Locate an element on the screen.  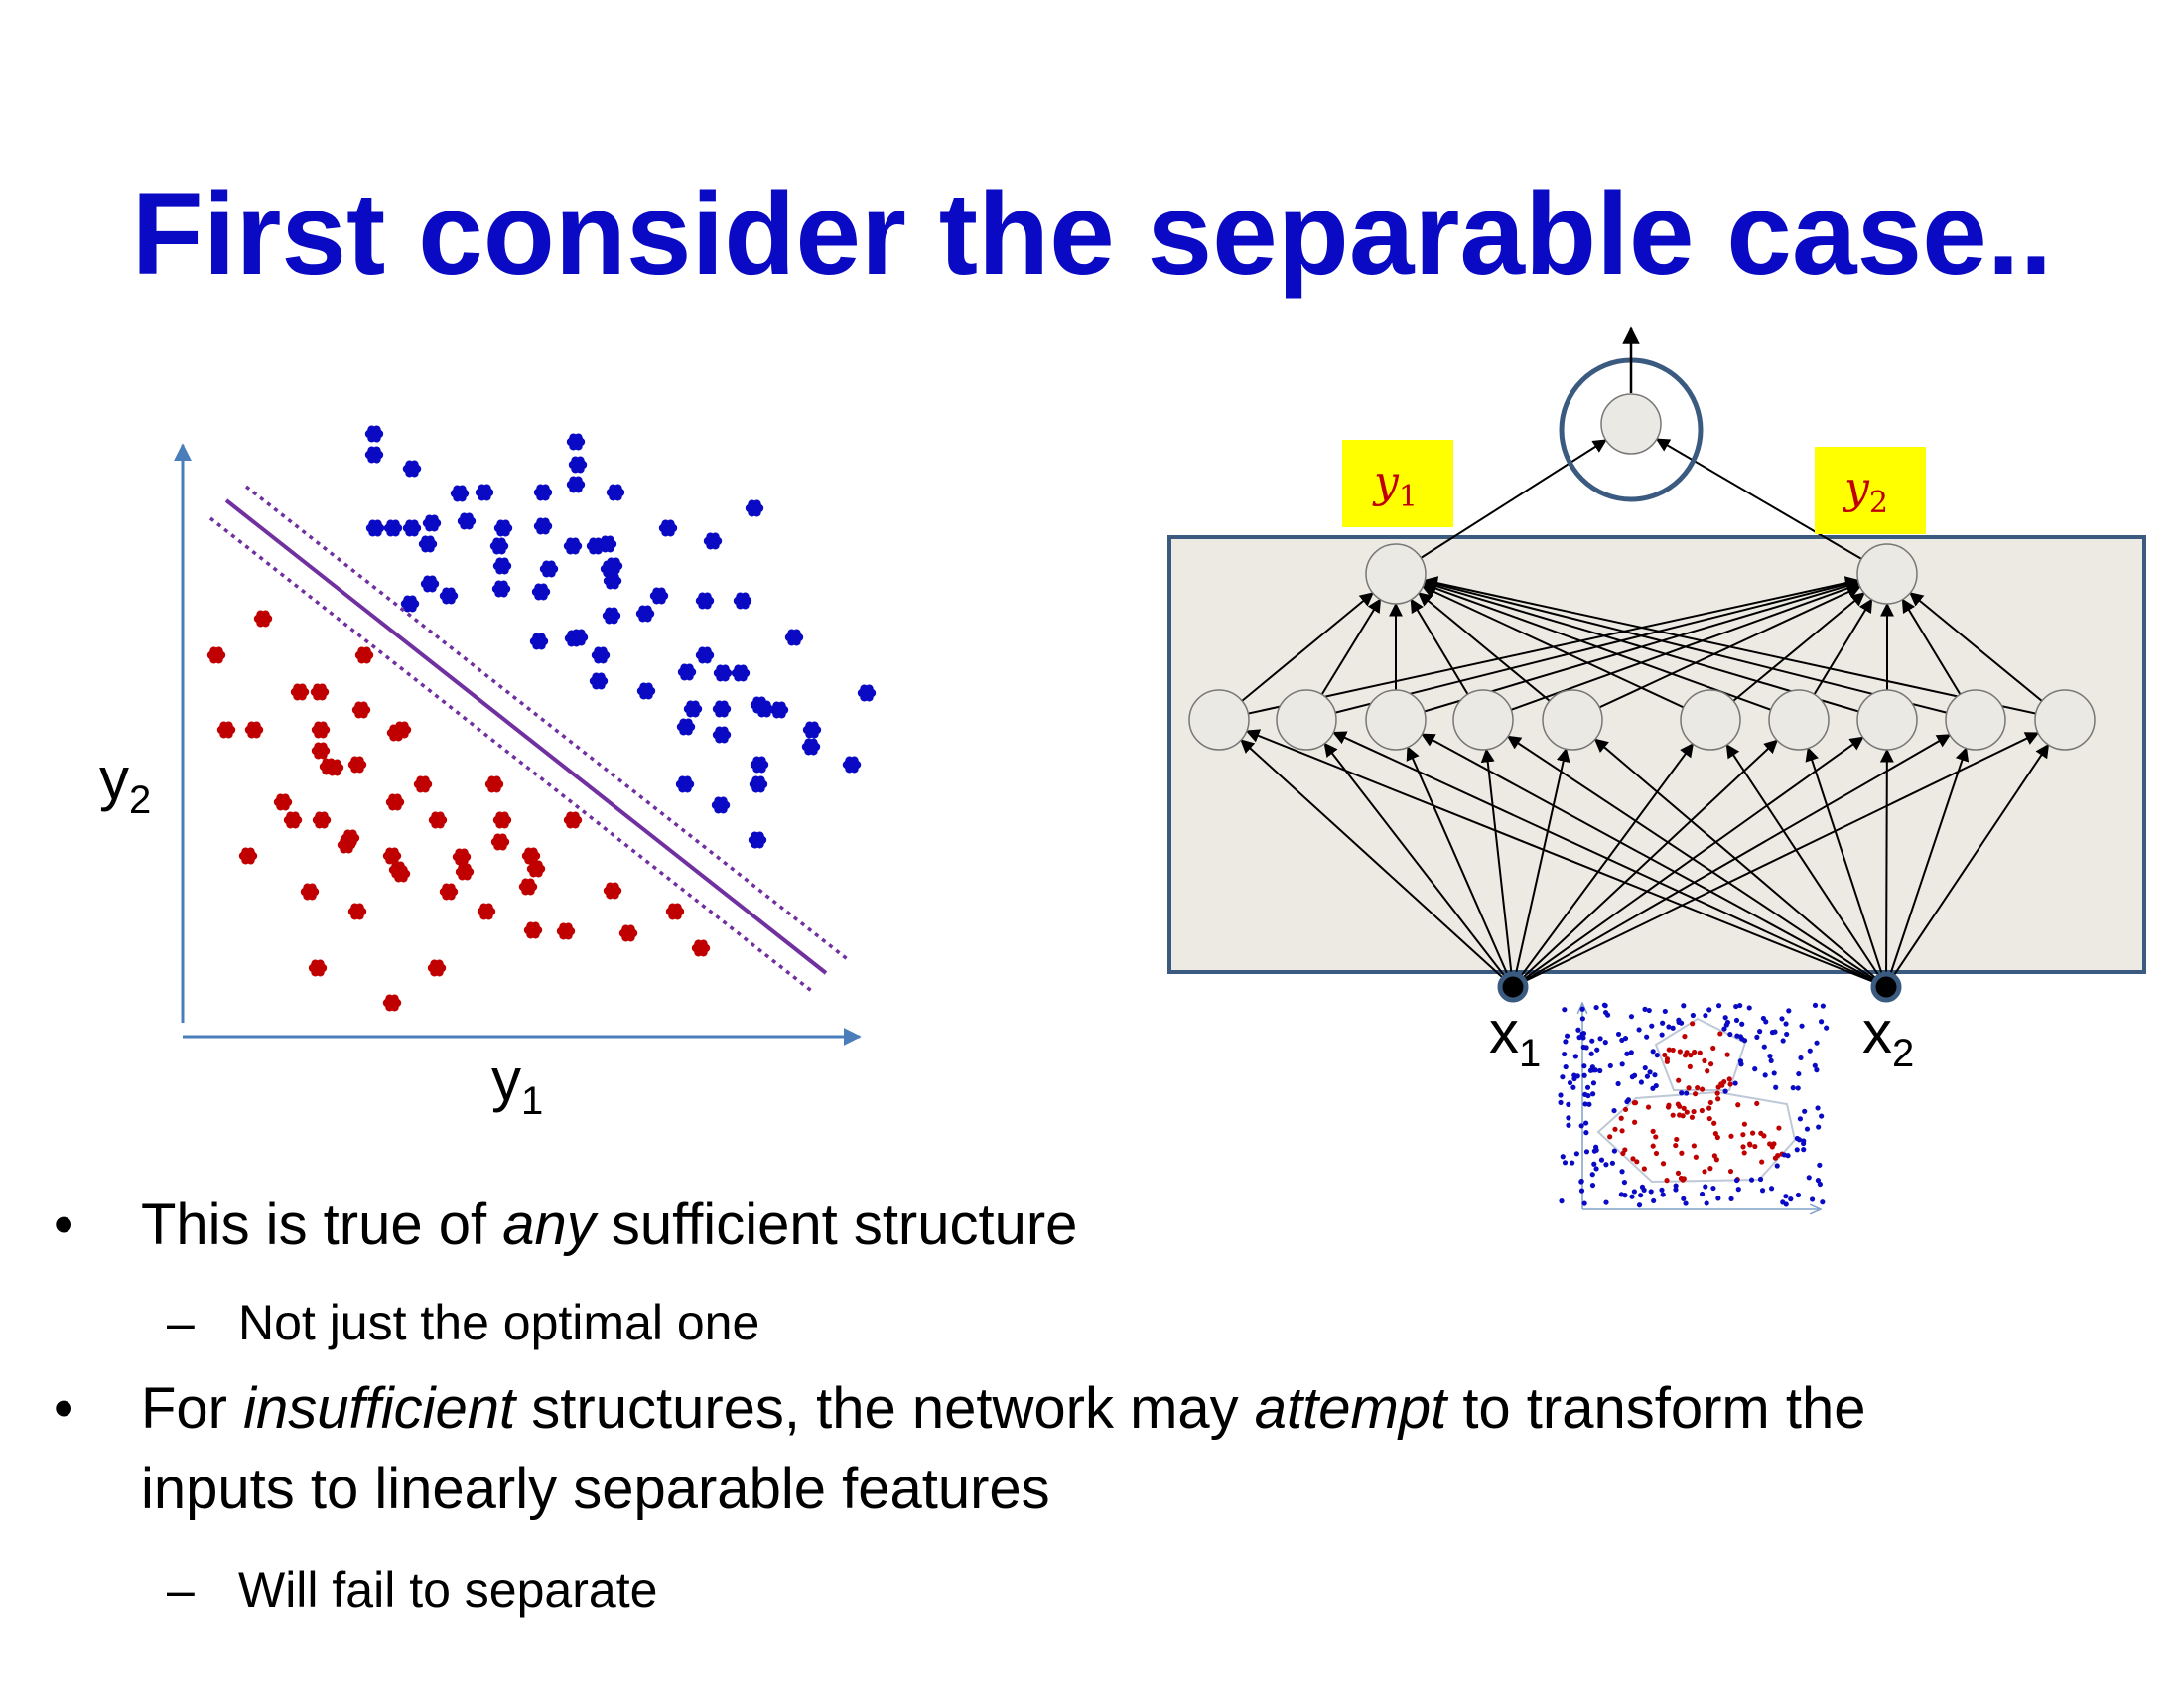
feature-space-scatter-plot: y2 y1 is located at coordinates (488, 774).